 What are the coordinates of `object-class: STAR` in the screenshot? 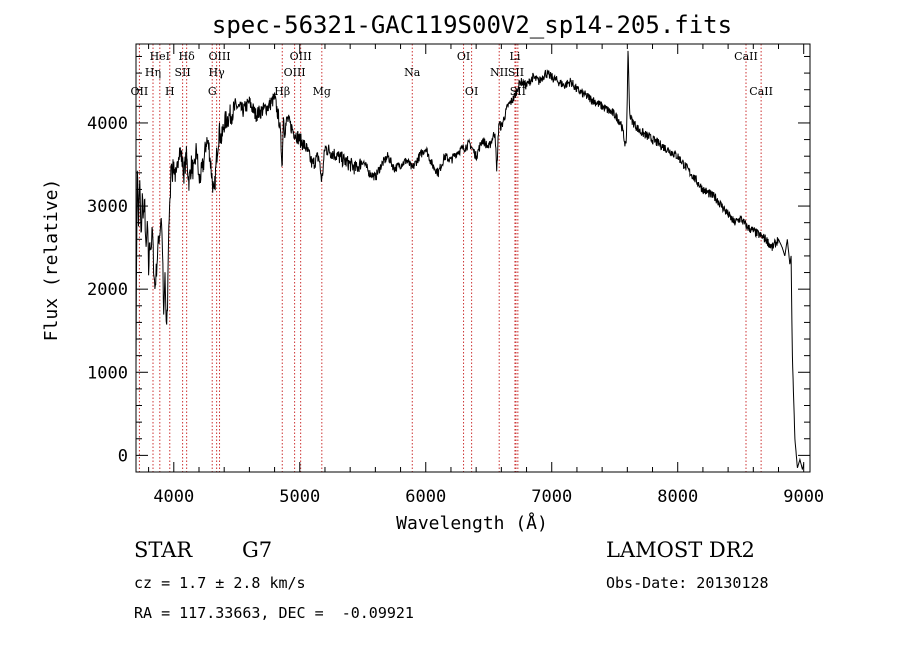 It's located at (163, 550).